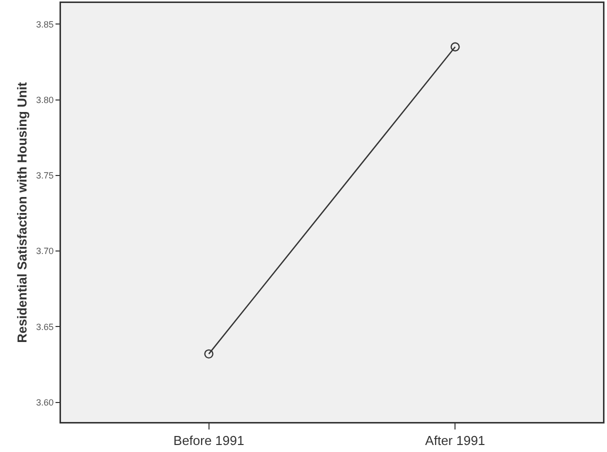  Describe the element at coordinates (45, 175) in the screenshot. I see `y-tick-label: 3.75` at that location.